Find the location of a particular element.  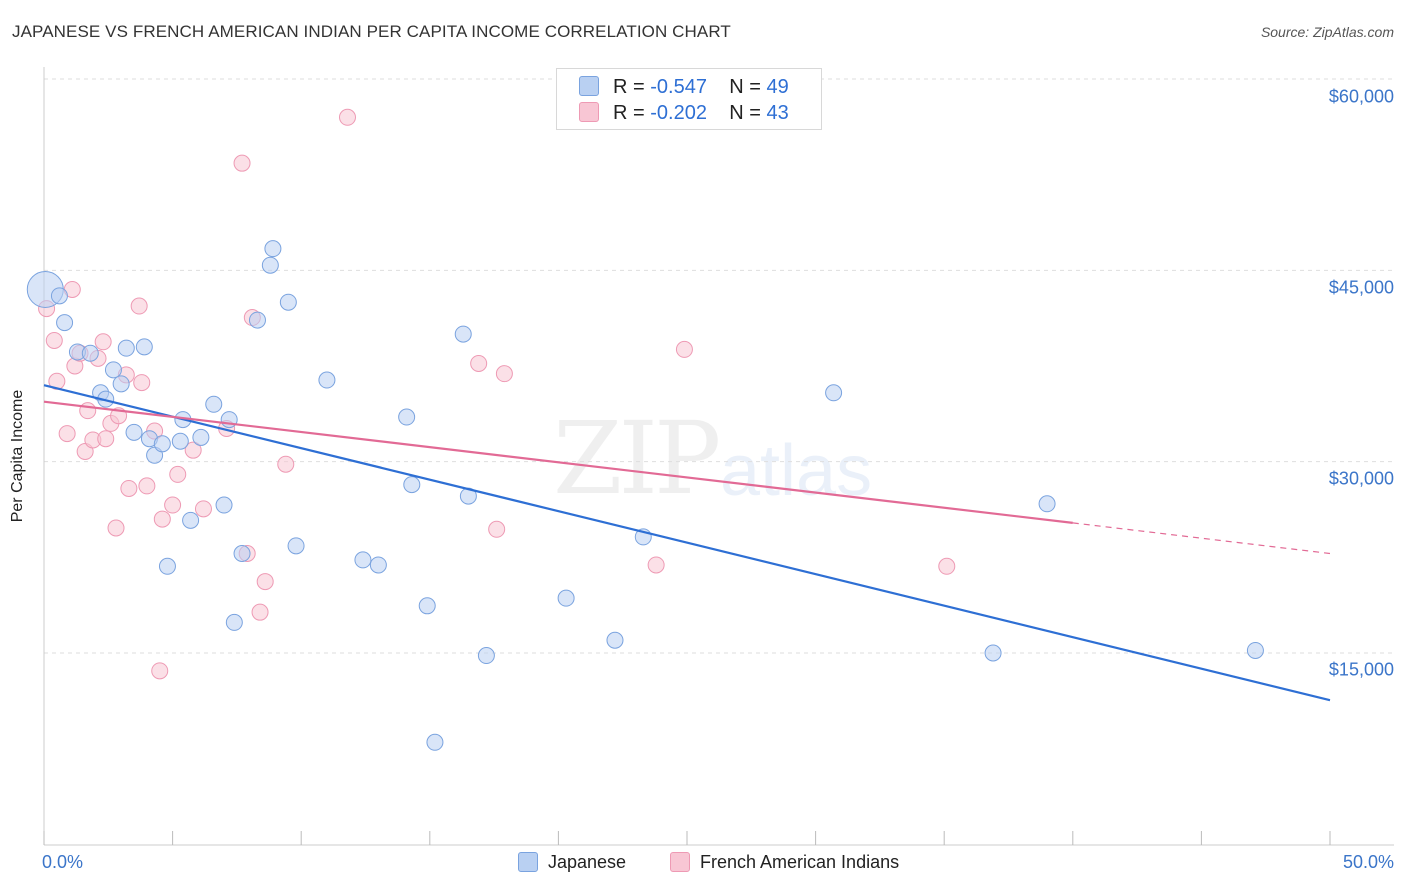

x-tick-label-max: 50.0% is located at coordinates (1368, 862).